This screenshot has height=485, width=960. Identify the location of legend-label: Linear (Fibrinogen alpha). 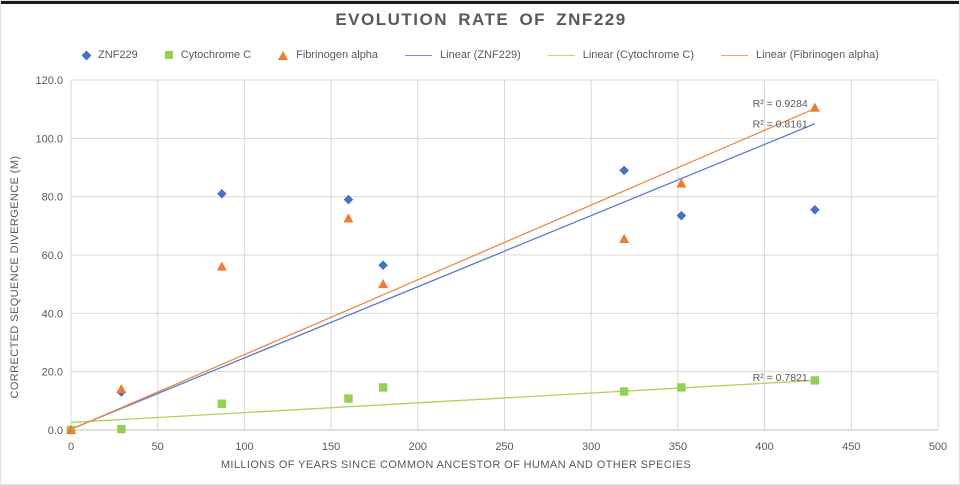
(817, 55).